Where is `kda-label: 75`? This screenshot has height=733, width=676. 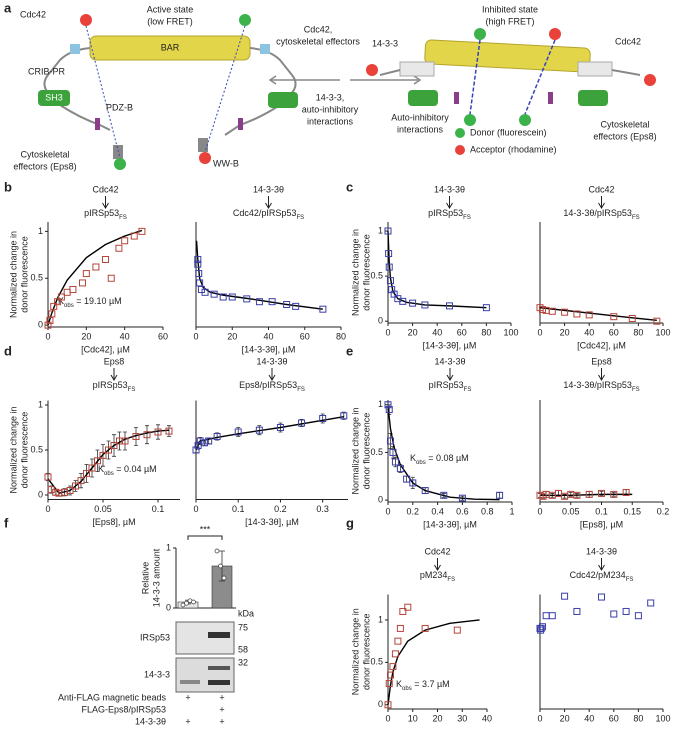
kda-label: 75 is located at coordinates (243, 627).